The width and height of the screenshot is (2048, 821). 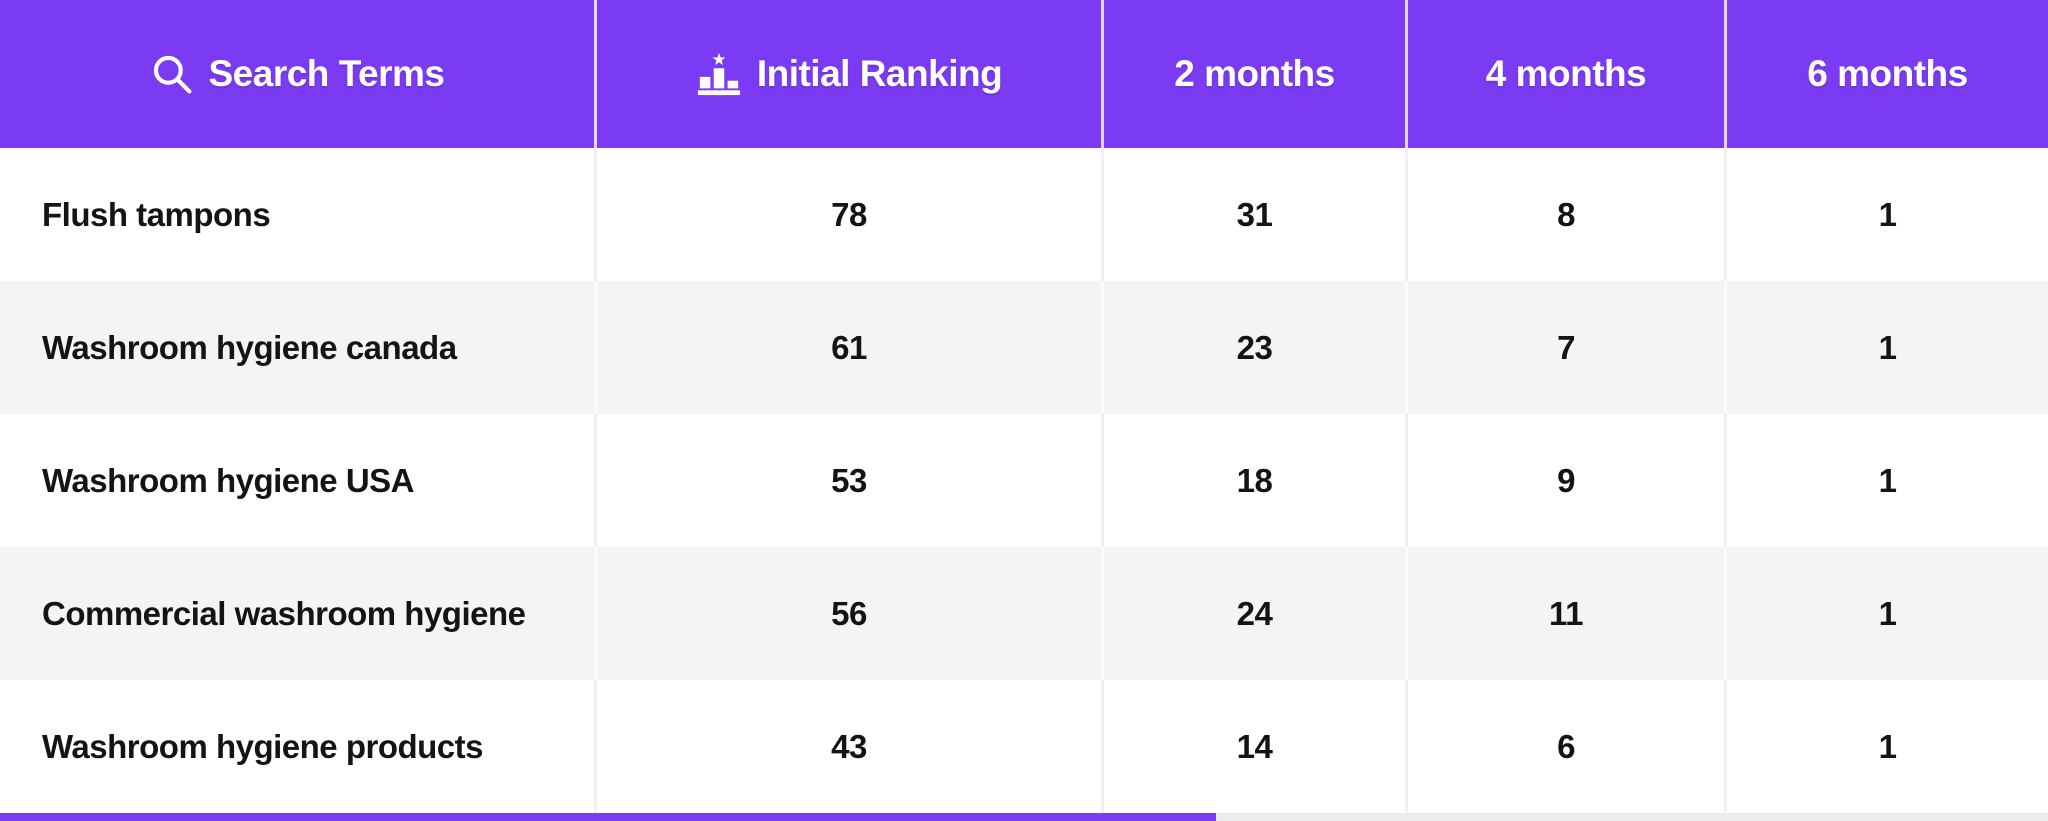 What do you see at coordinates (847, 613) in the screenshot?
I see `initial-ranking-cell: 56` at bounding box center [847, 613].